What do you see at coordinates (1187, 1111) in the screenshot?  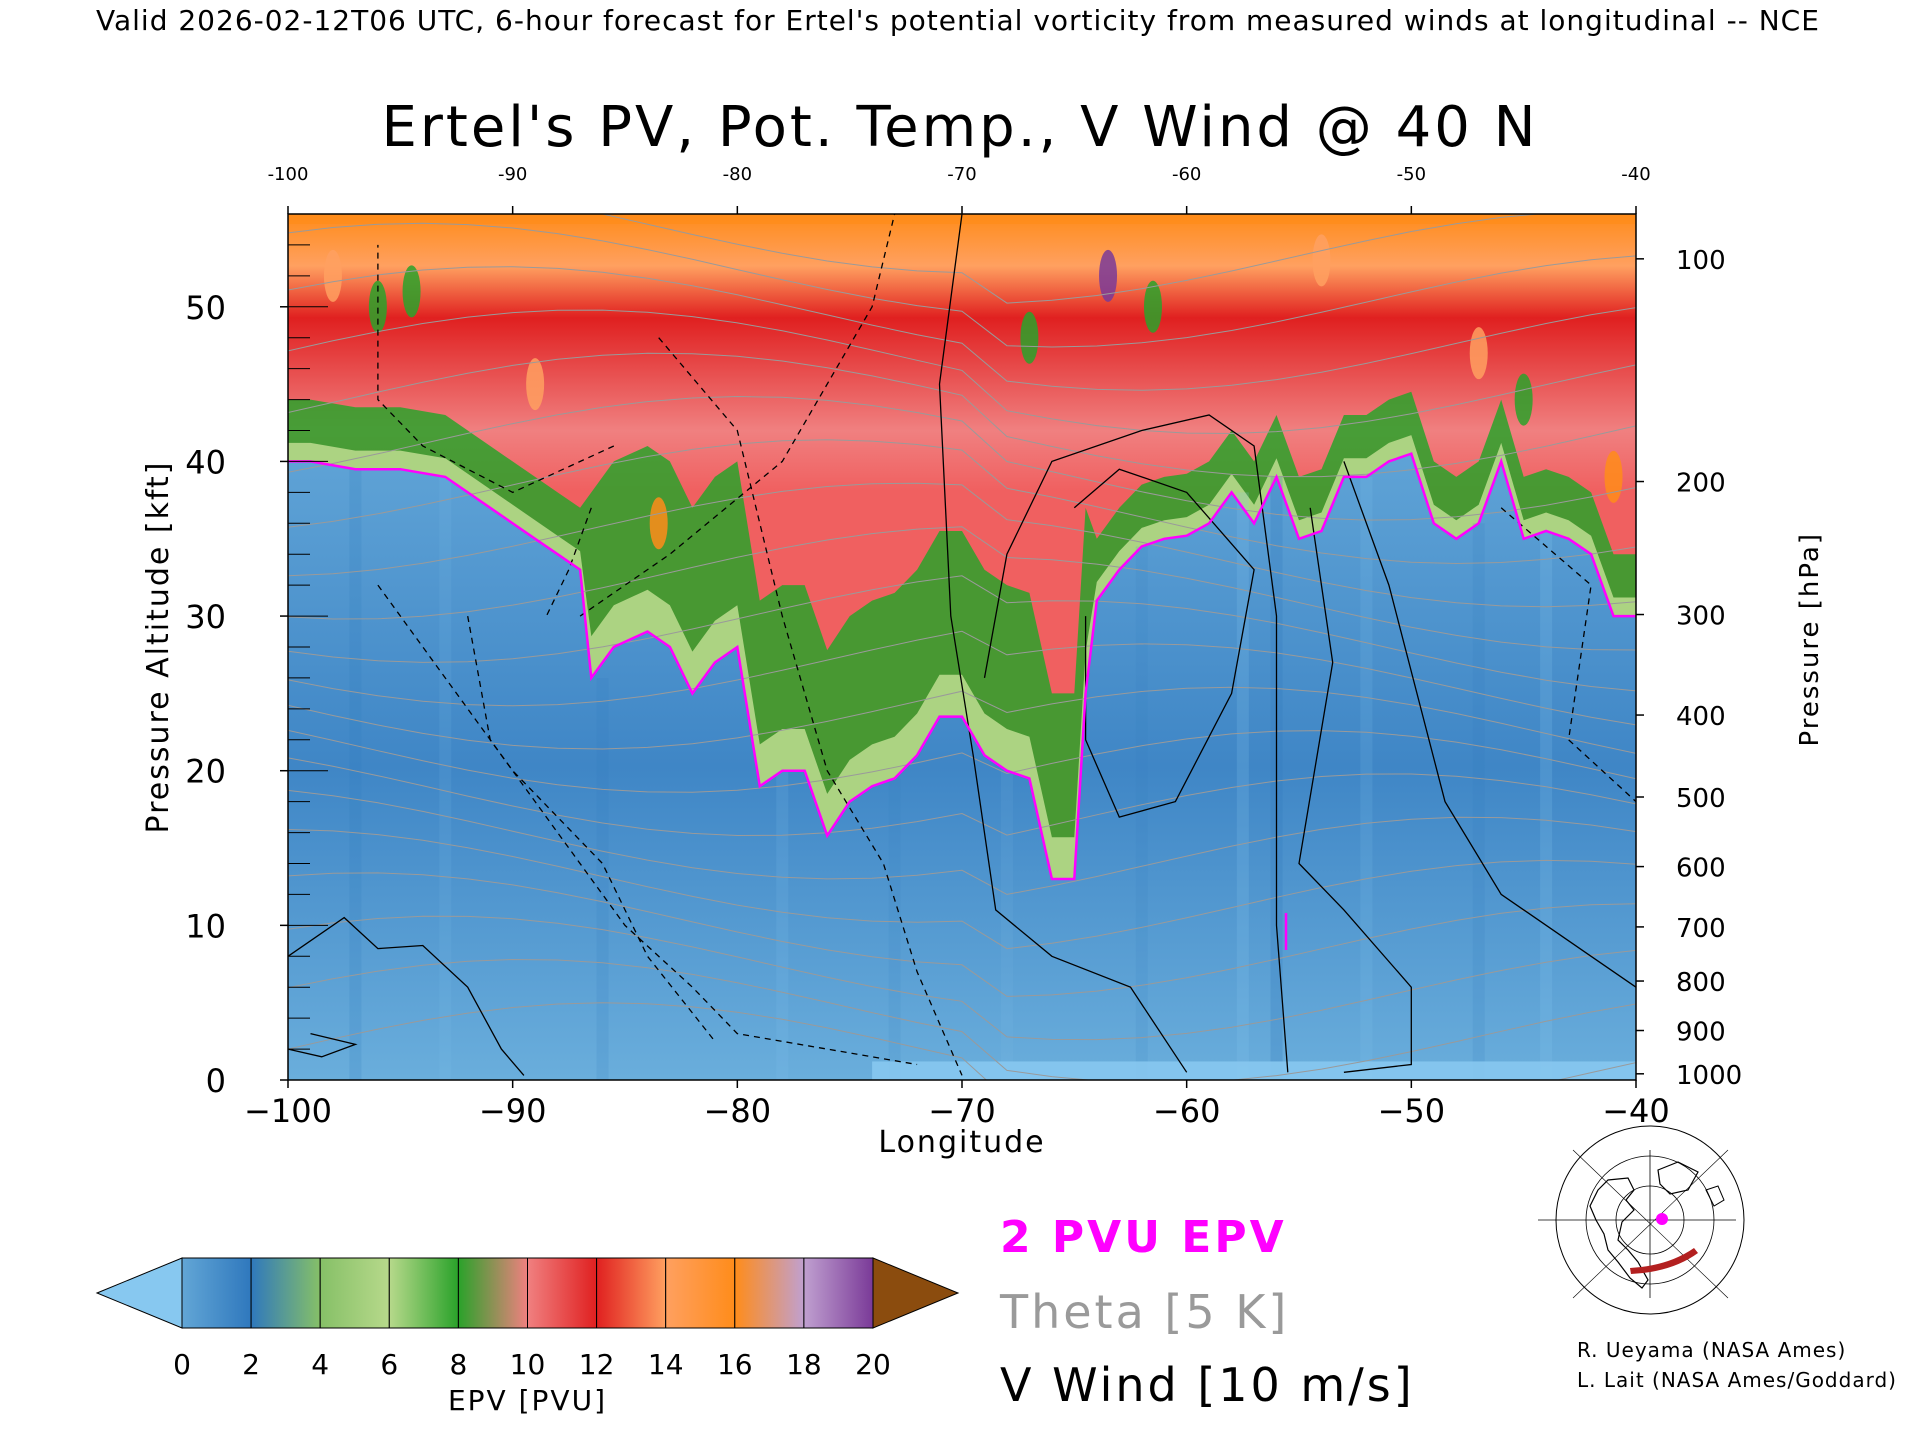 I see `x-tick-label: −60` at bounding box center [1187, 1111].